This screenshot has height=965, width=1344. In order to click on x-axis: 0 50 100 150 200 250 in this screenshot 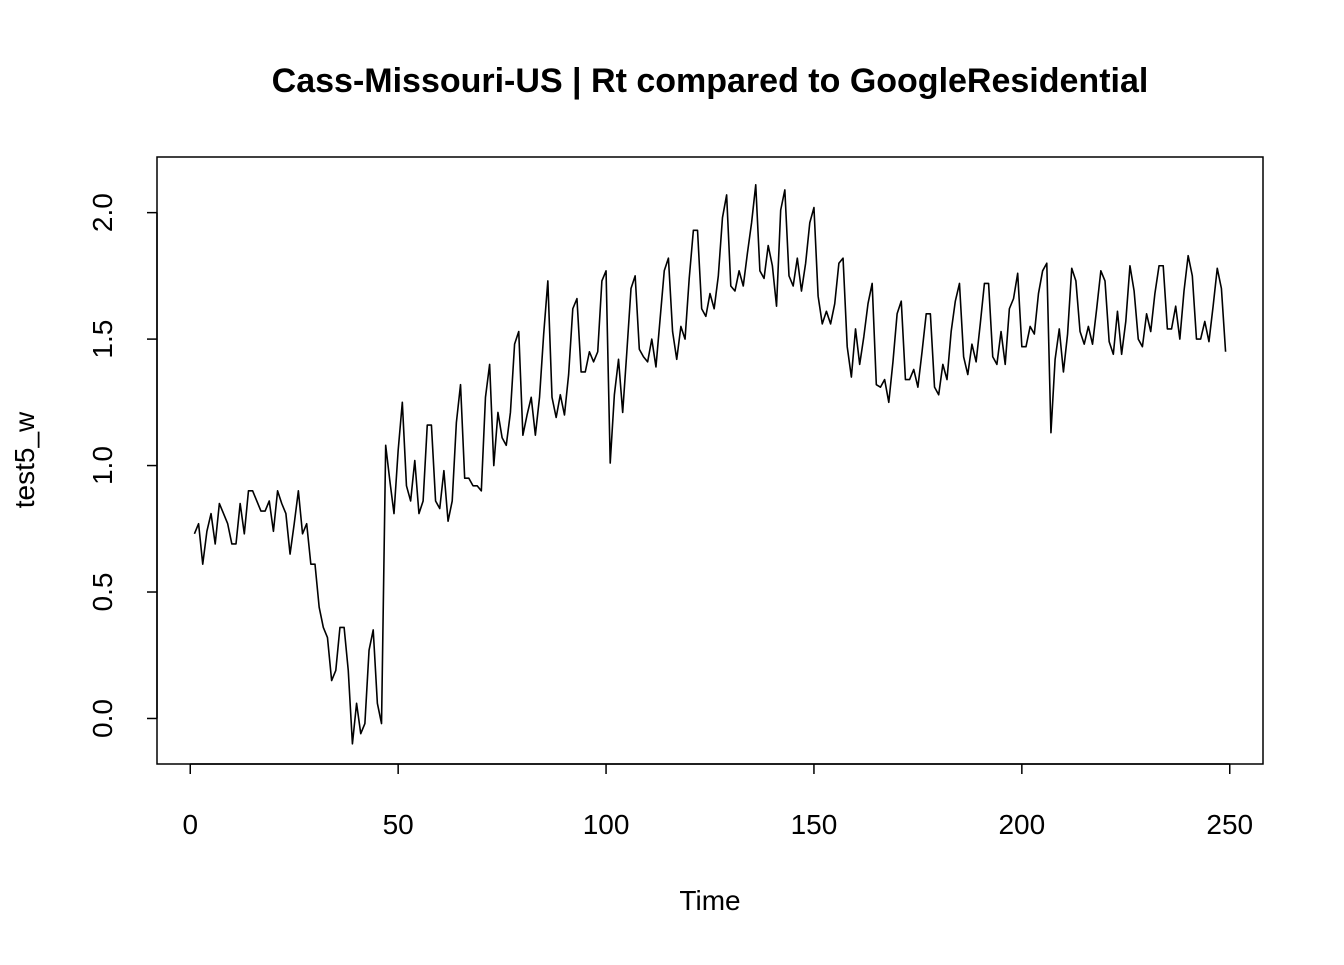, I will do `click(717, 801)`.